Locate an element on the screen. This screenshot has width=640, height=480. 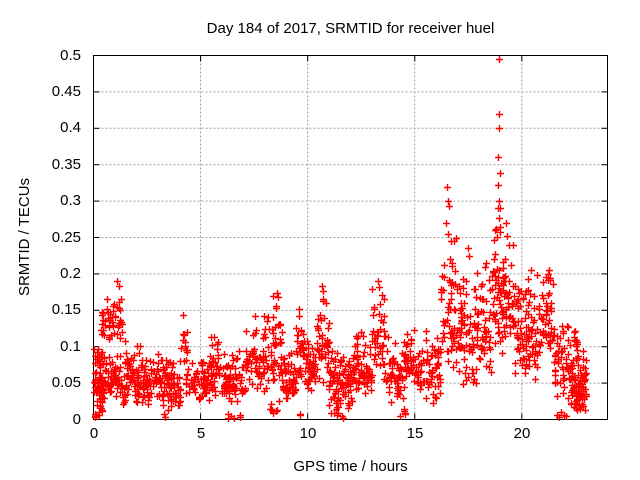
x-tick-label: 0 is located at coordinates (94, 433).